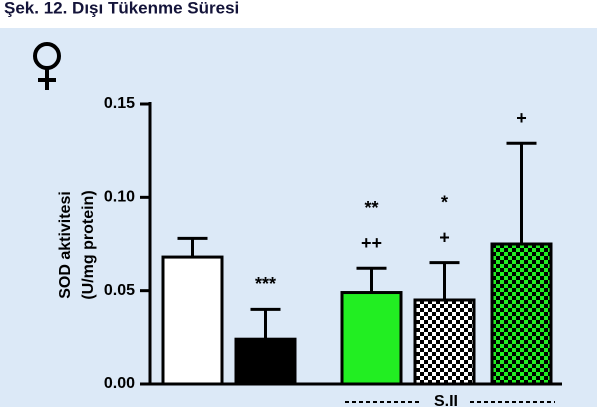 This screenshot has height=407, width=597. I want to click on chart-title: Şek. 12. Dışı Tükenme Süresi, so click(121, 8).